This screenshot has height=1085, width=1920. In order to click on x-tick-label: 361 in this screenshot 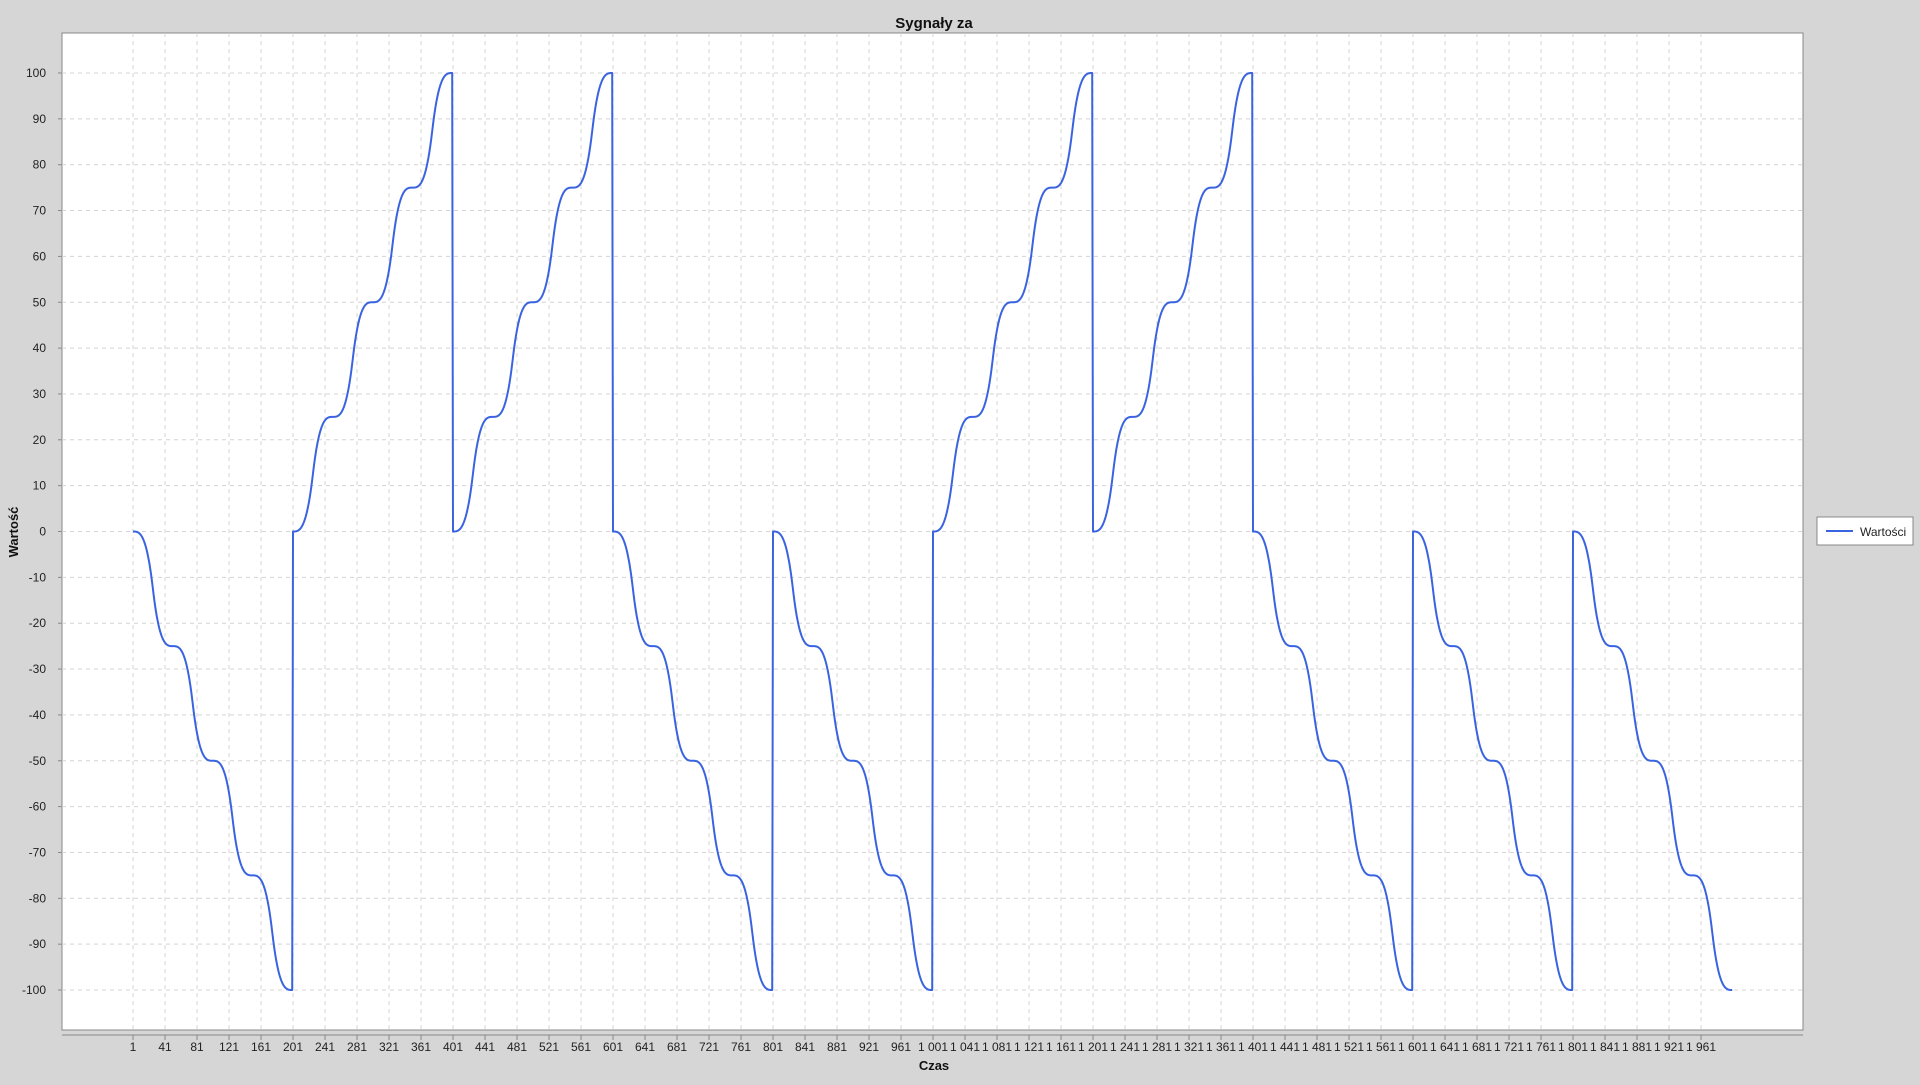, I will do `click(421, 1047)`.